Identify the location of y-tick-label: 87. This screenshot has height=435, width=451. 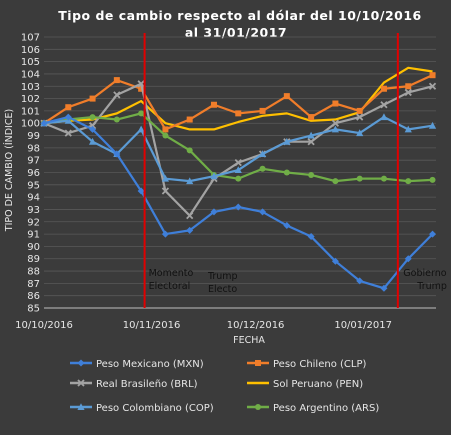
(33, 284).